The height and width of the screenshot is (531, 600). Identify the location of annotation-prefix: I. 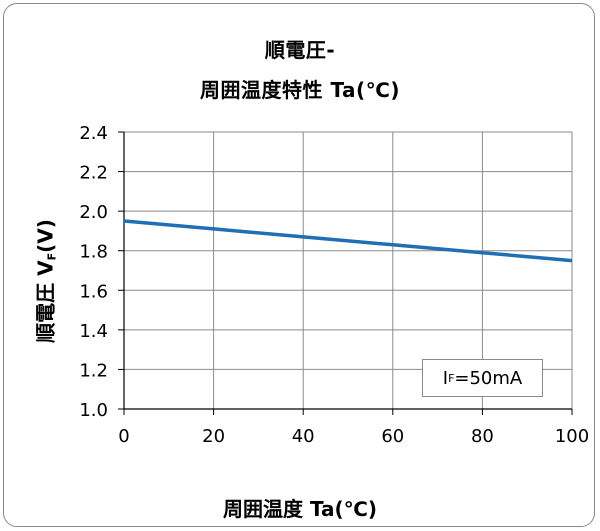
(445, 378).